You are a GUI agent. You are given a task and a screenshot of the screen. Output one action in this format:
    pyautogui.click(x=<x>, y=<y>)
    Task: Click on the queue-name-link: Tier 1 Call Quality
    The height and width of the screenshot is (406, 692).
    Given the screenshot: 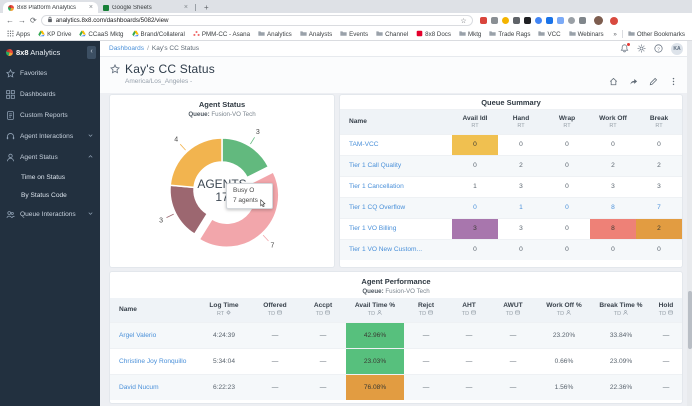 What is the action you would take?
    pyautogui.click(x=396, y=165)
    